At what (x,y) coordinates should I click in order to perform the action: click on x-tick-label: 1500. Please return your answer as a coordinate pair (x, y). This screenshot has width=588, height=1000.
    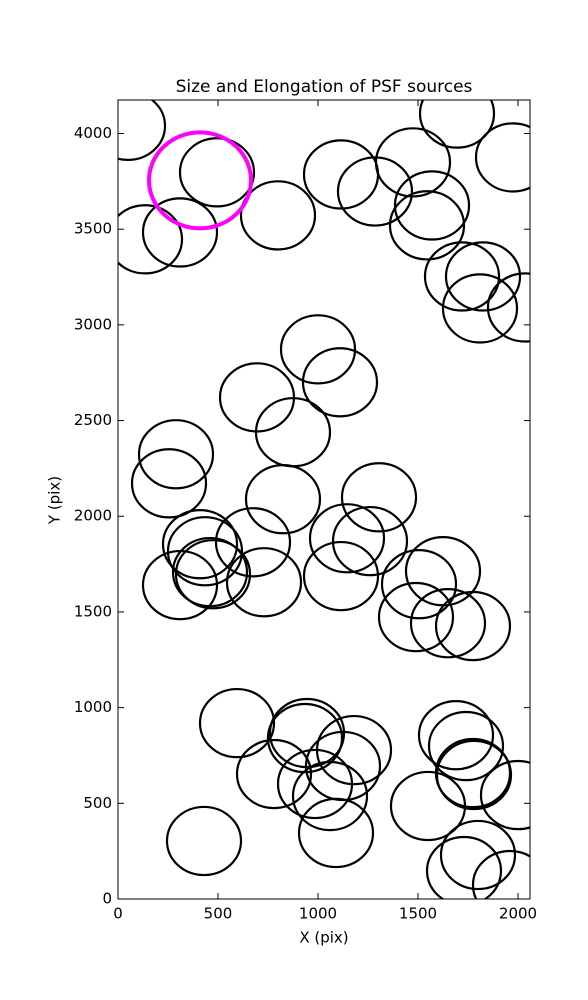
    Looking at the image, I should click on (418, 914).